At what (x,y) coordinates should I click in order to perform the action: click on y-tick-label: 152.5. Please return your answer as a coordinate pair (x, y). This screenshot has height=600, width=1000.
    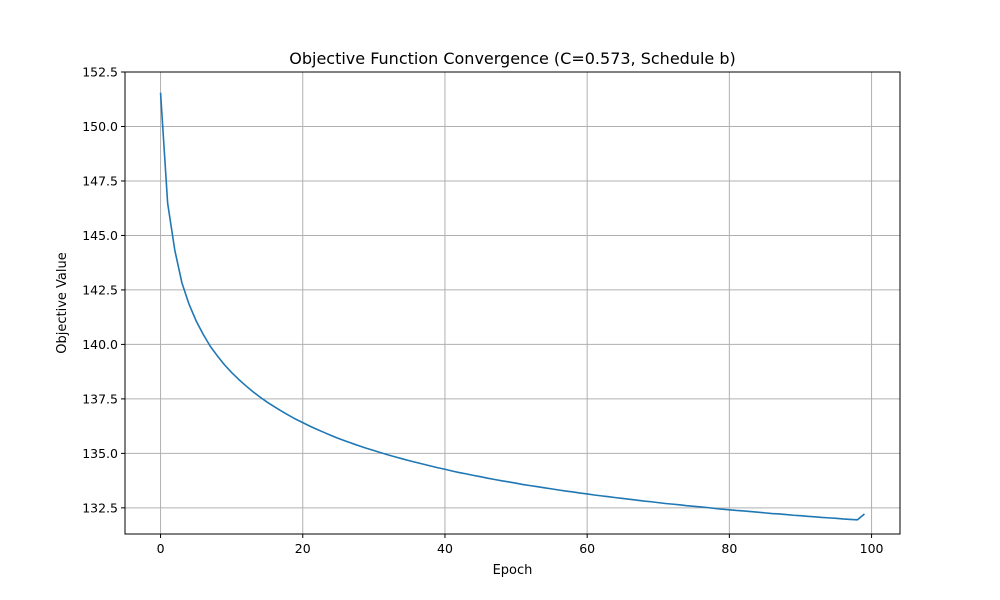
    Looking at the image, I should click on (100, 72).